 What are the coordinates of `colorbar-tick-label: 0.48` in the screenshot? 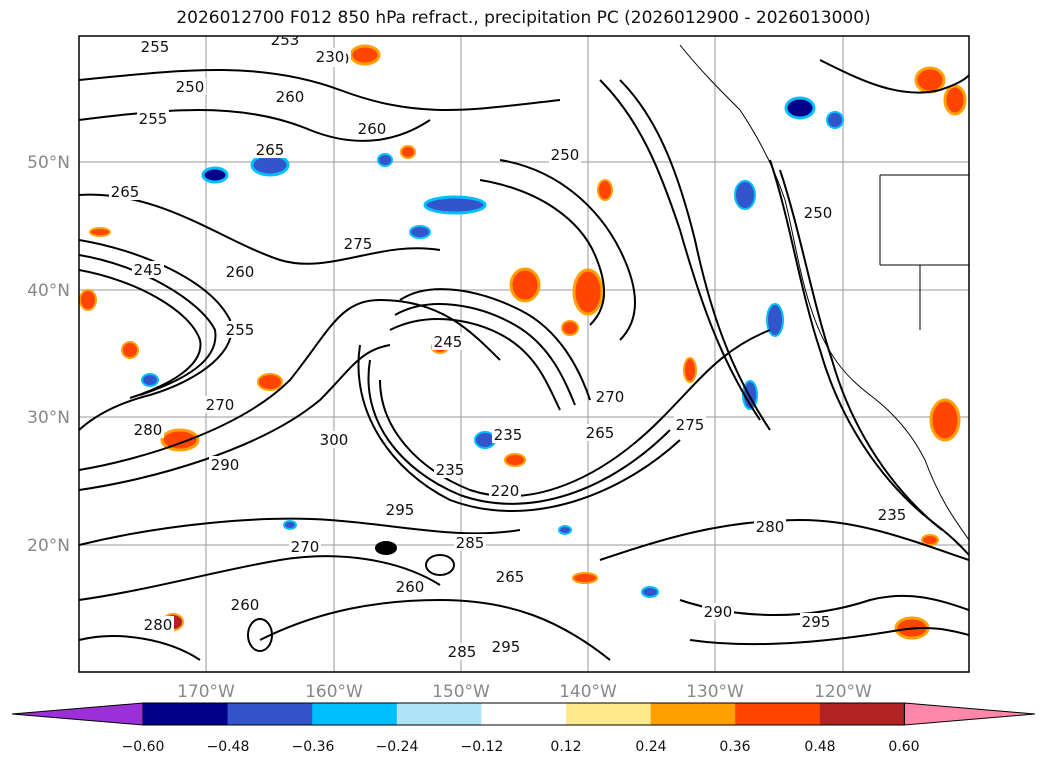 It's located at (819, 747).